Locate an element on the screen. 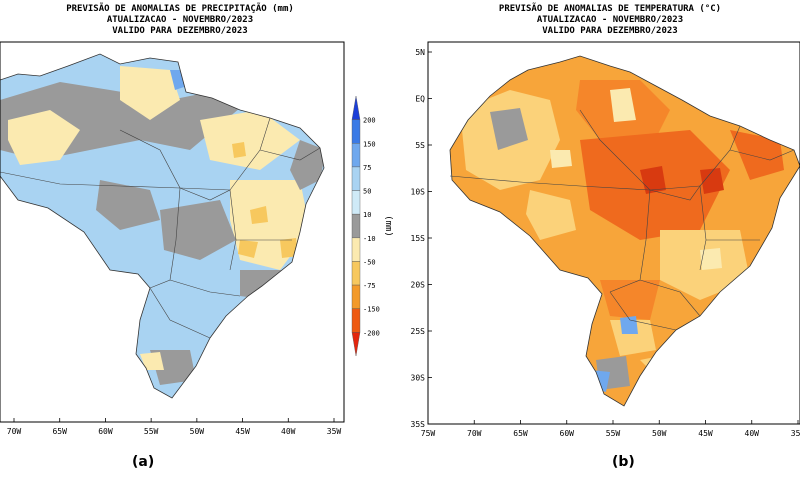 This screenshot has width=800, height=480. precip-caption: (a) is located at coordinates (143, 462).